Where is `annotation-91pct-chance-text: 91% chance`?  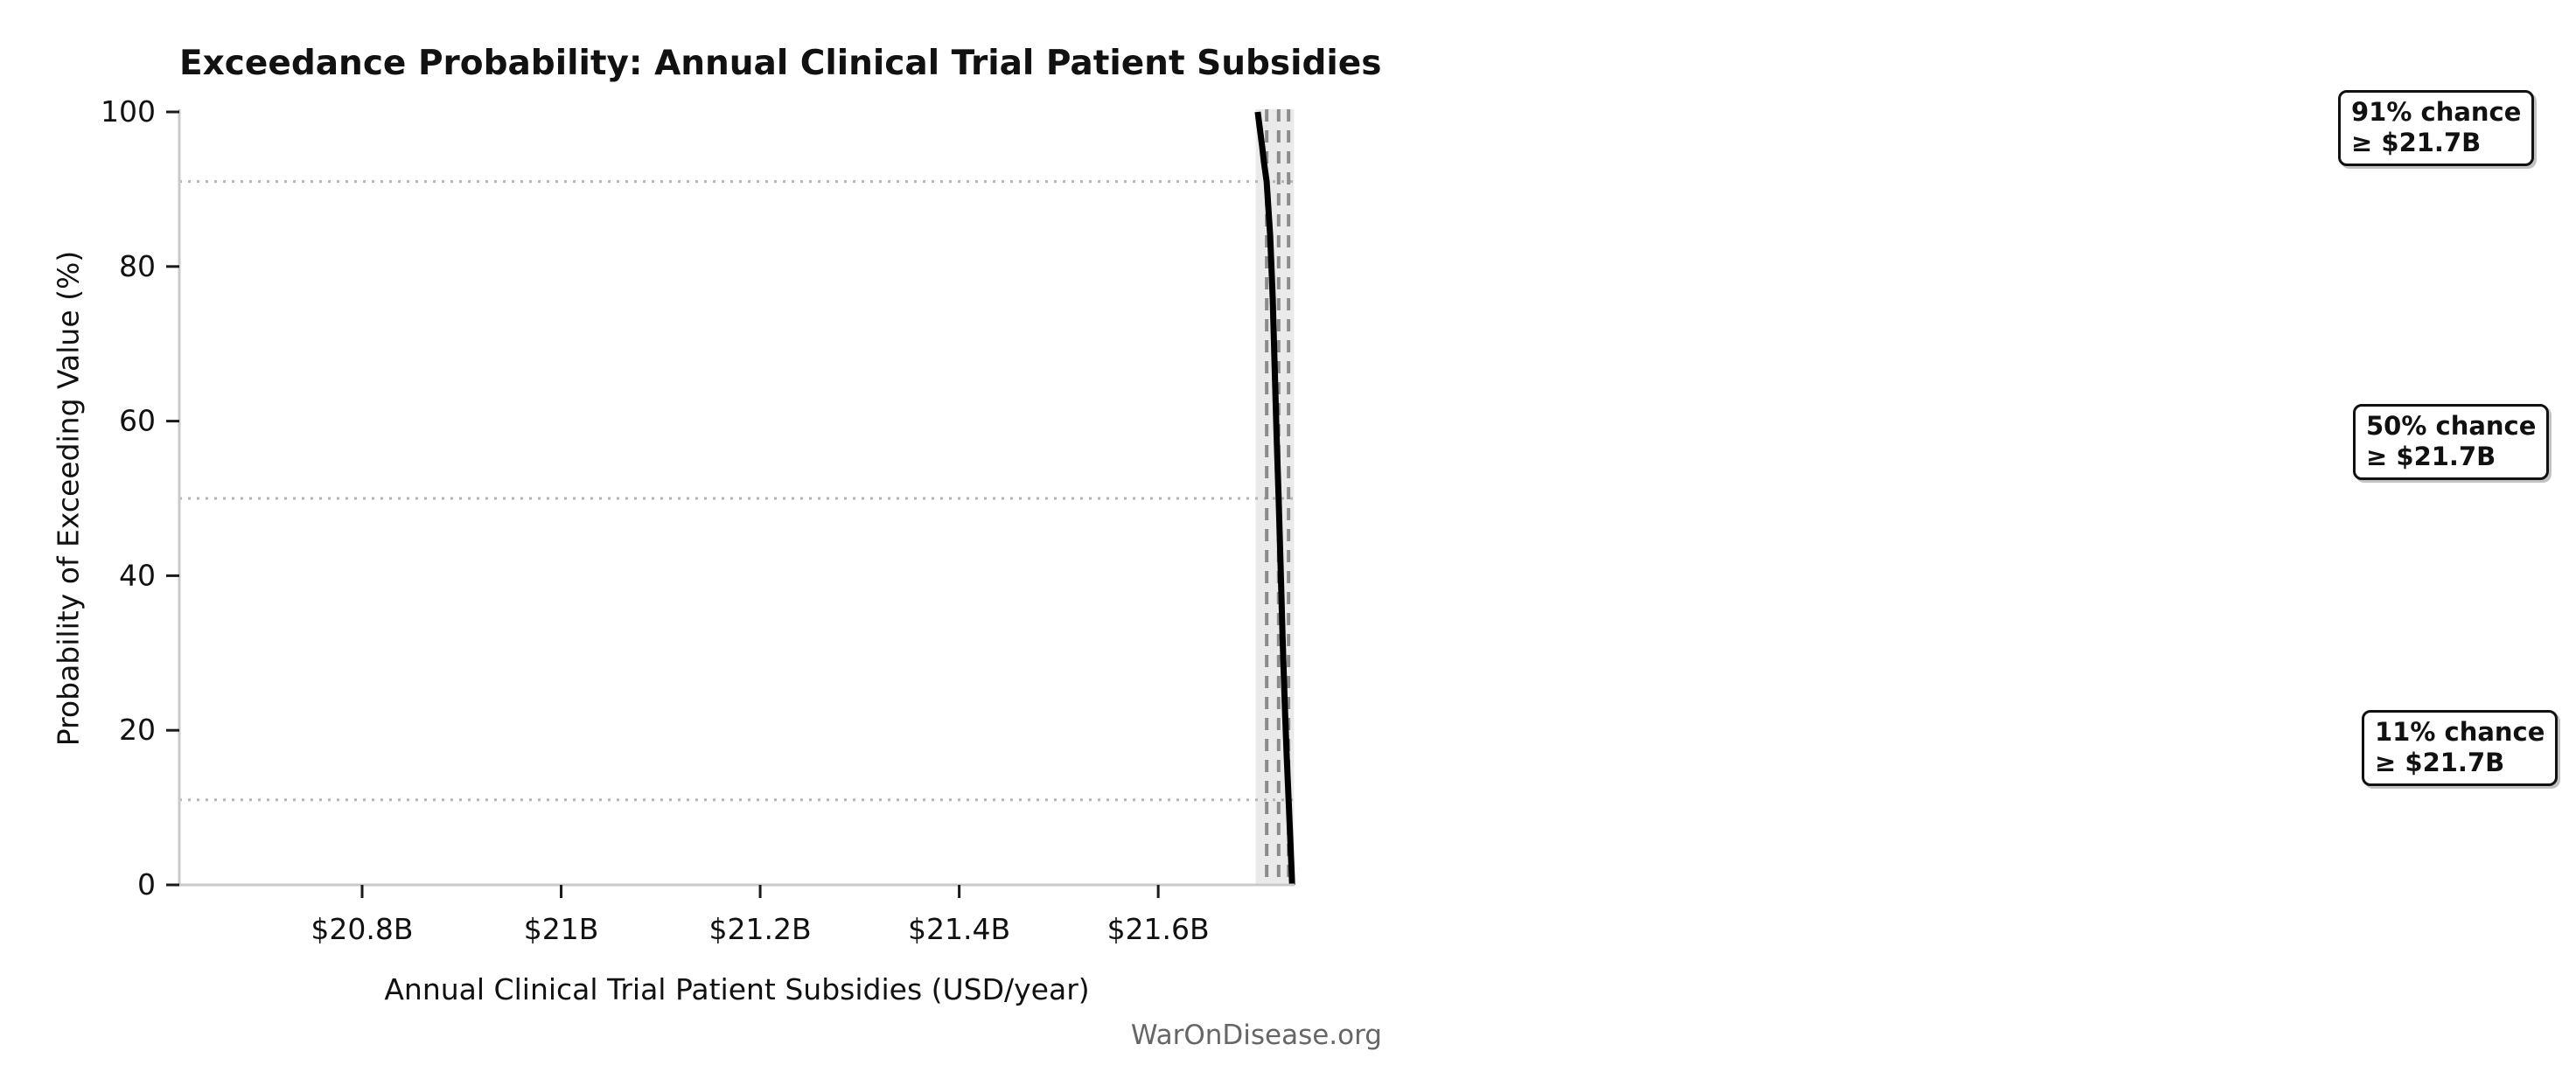 annotation-91pct-chance-text: 91% chance is located at coordinates (2436, 112).